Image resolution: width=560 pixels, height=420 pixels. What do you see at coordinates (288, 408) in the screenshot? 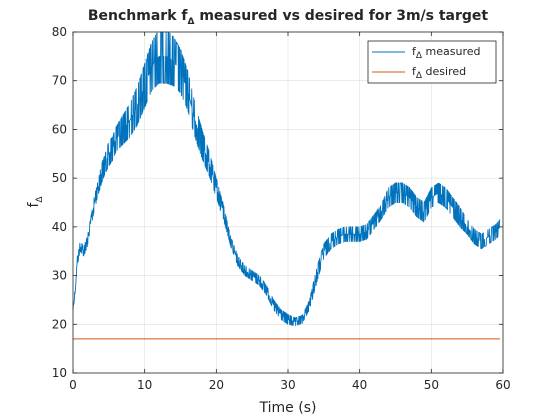
I see `x-axis-label: Time (s)` at bounding box center [288, 408].